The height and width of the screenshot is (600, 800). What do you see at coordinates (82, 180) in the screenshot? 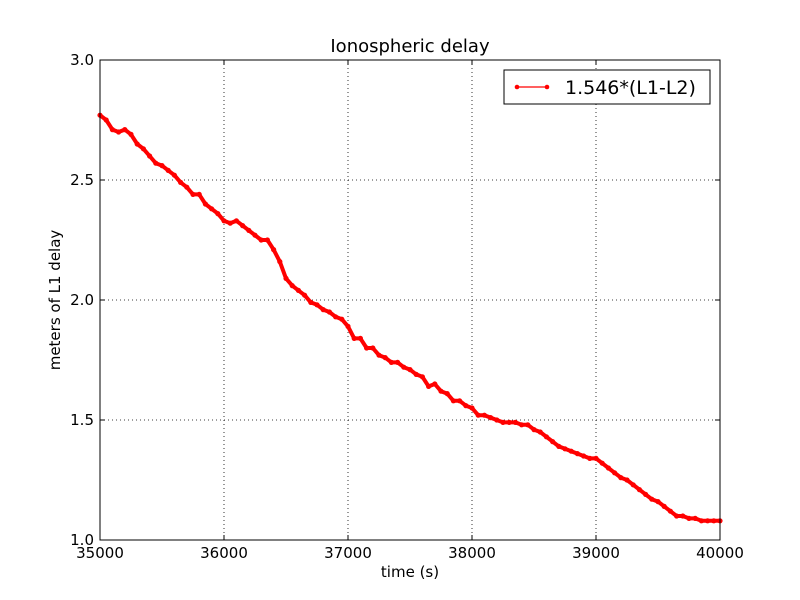
I see `y-tick-label: 2.5` at bounding box center [82, 180].